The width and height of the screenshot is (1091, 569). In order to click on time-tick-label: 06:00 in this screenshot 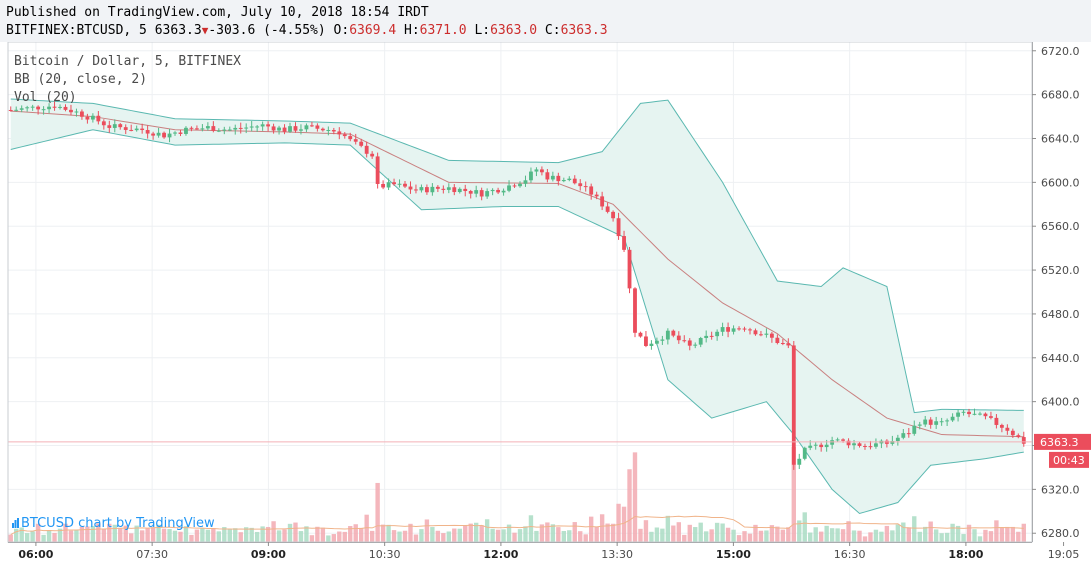, I will do `click(35, 554)`.